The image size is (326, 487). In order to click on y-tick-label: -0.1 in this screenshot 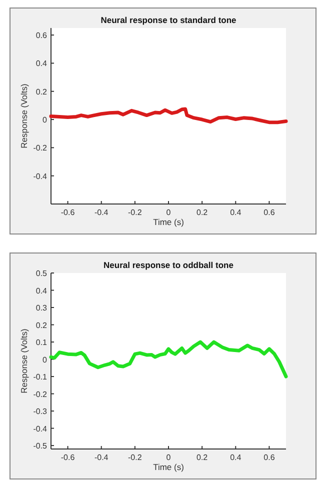, I will do `click(40, 377)`.